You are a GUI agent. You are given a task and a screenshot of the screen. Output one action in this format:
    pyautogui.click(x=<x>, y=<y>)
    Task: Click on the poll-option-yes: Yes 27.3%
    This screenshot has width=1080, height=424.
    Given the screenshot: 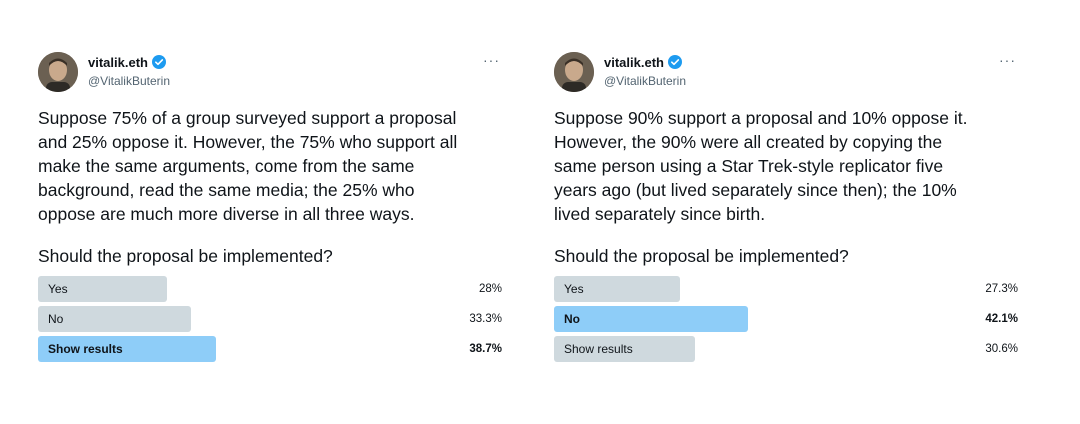 What is the action you would take?
    pyautogui.click(x=786, y=289)
    